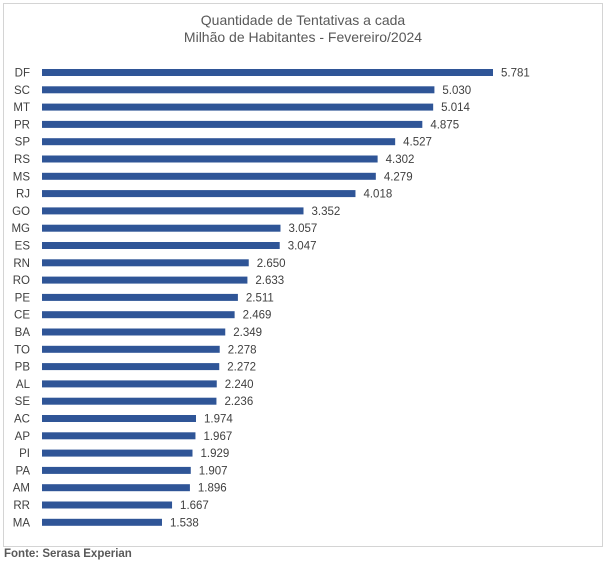  Describe the element at coordinates (515, 74) in the screenshot. I see `data-label-df: 5.781` at that location.